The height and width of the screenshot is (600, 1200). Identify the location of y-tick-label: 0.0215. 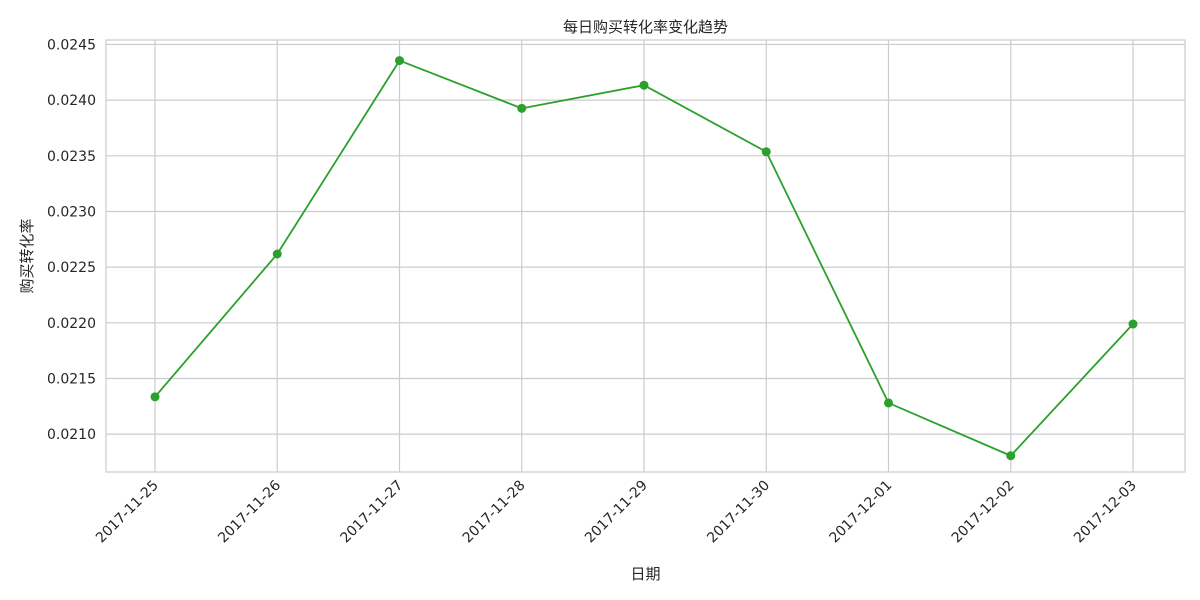
(71, 379).